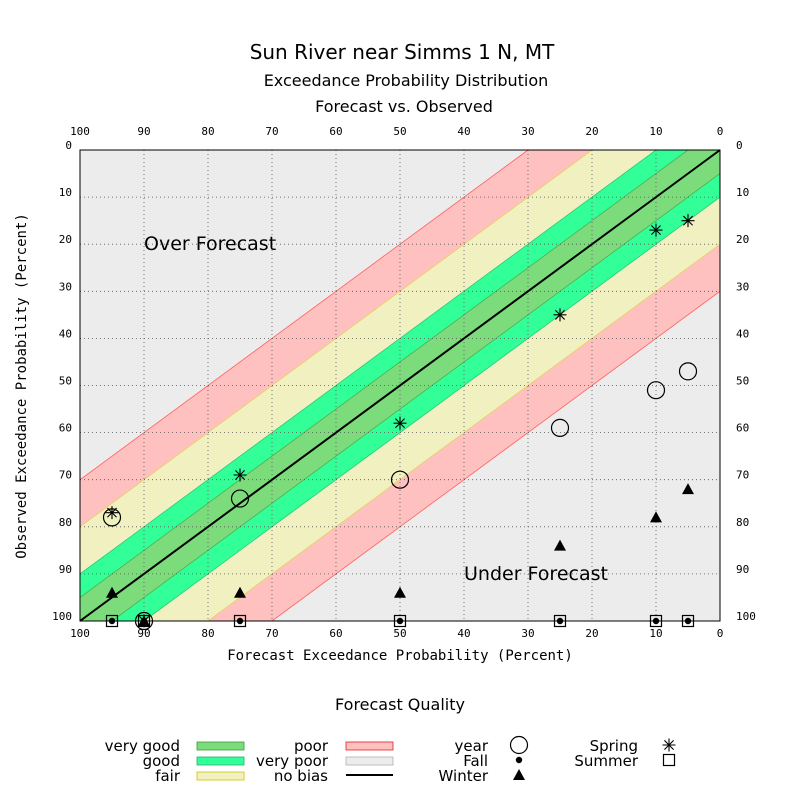  What do you see at coordinates (65, 428) in the screenshot?
I see `y-tick-label-left: 60` at bounding box center [65, 428].